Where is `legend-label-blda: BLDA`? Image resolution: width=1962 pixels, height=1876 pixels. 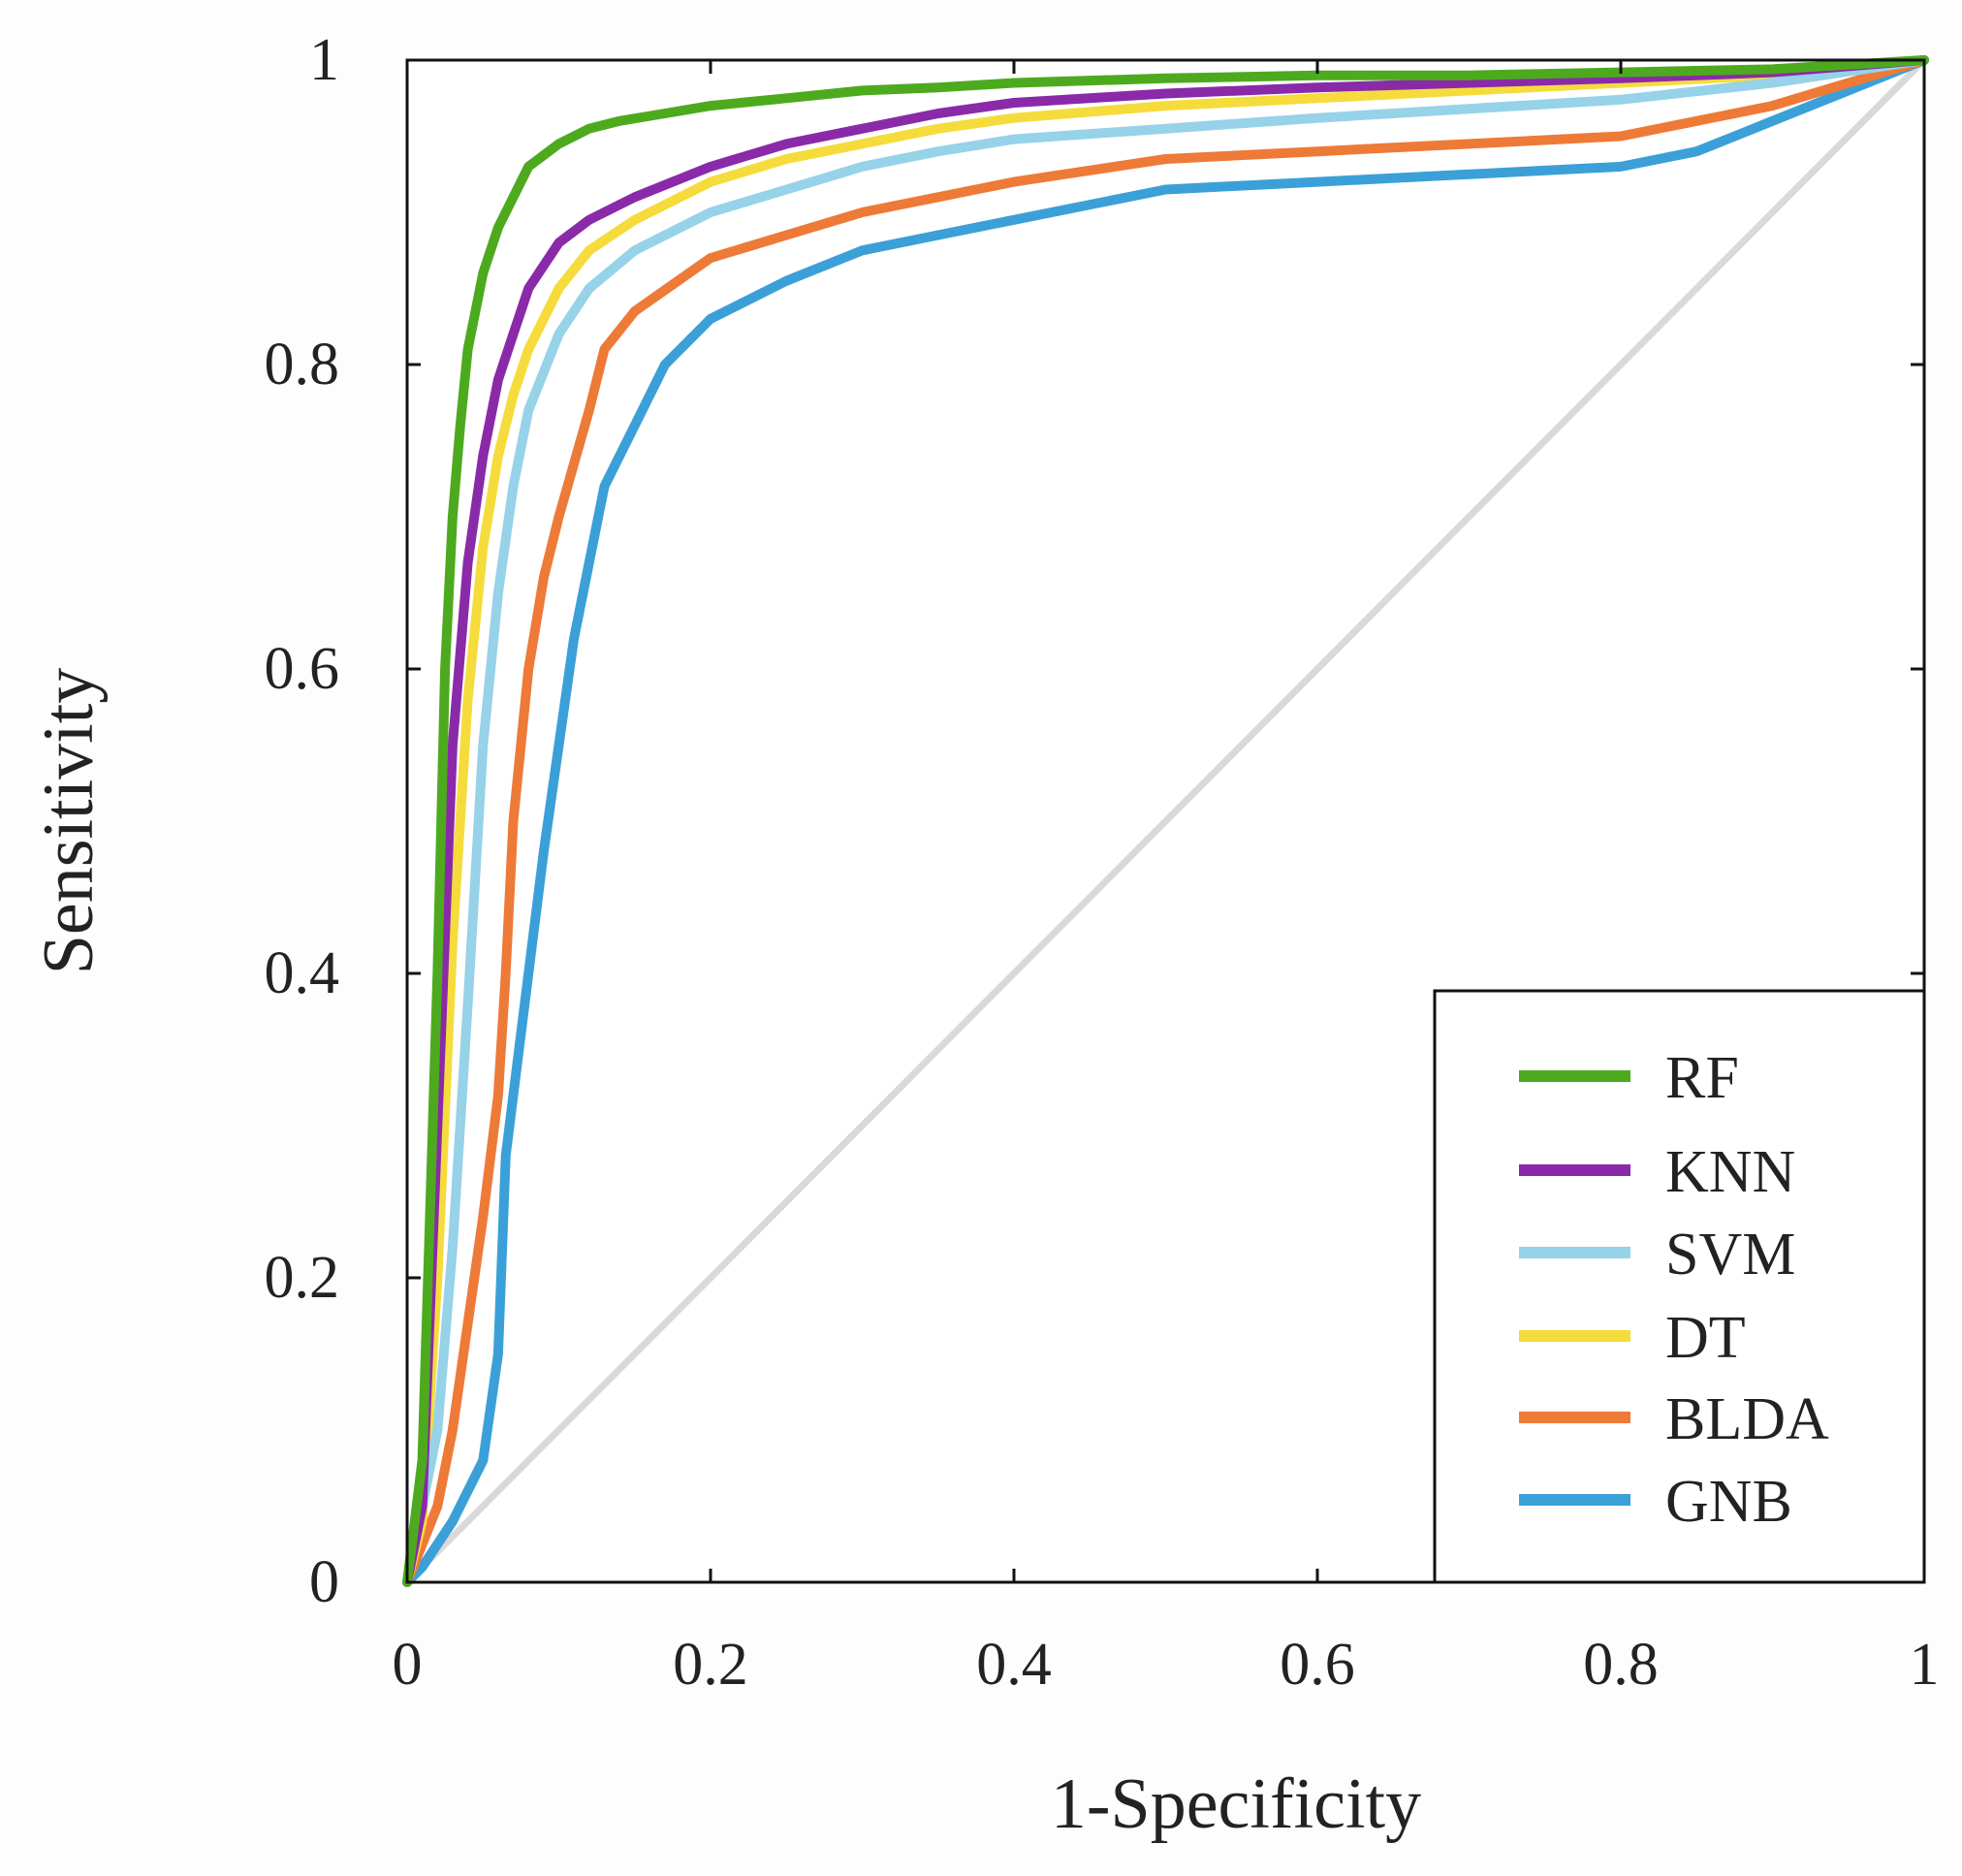 legend-label-blda: BLDA is located at coordinates (1747, 1419).